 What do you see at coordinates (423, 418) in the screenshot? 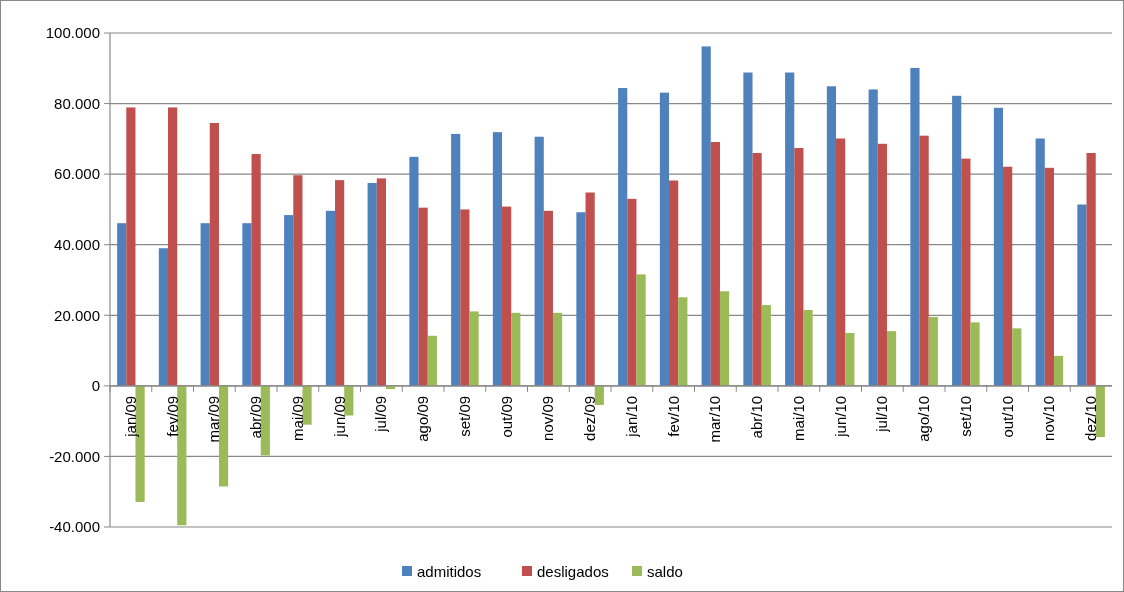
I see `x-tick-label: ago/09` at bounding box center [423, 418].